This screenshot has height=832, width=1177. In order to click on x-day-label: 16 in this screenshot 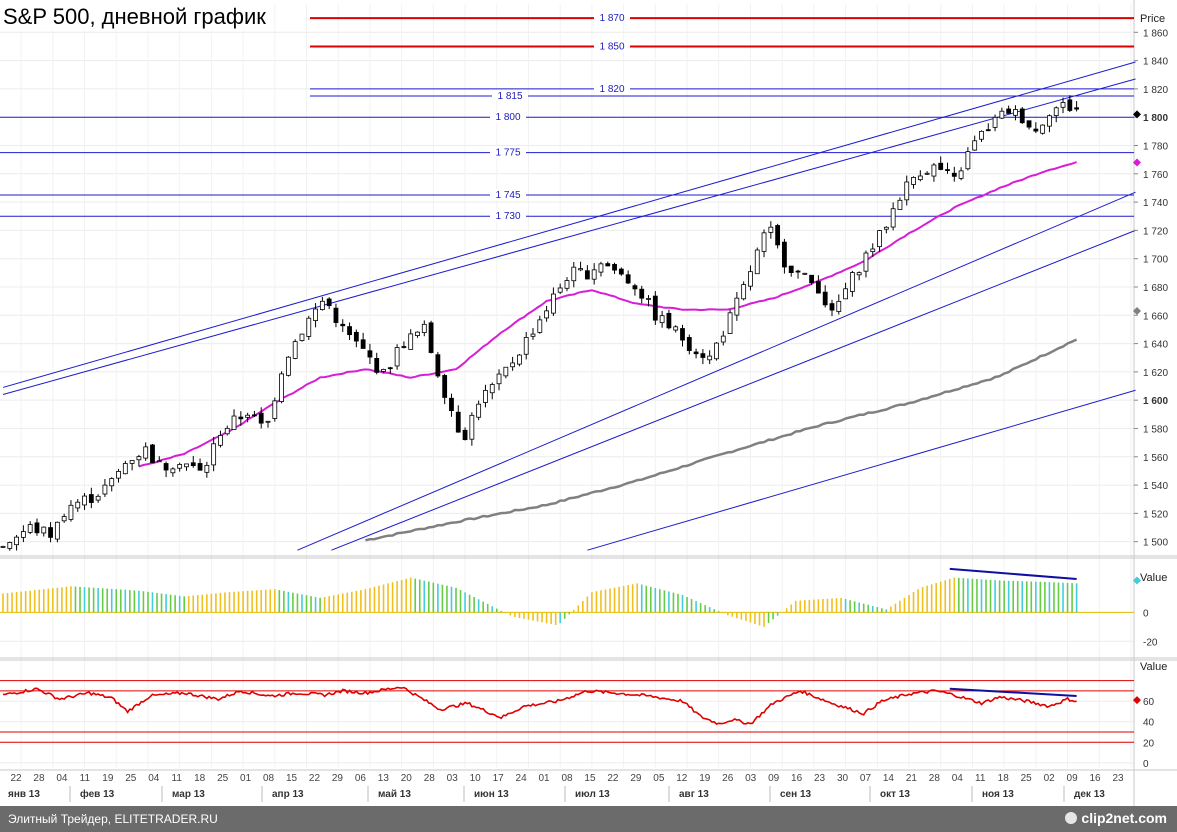, I will do `click(797, 778)`.